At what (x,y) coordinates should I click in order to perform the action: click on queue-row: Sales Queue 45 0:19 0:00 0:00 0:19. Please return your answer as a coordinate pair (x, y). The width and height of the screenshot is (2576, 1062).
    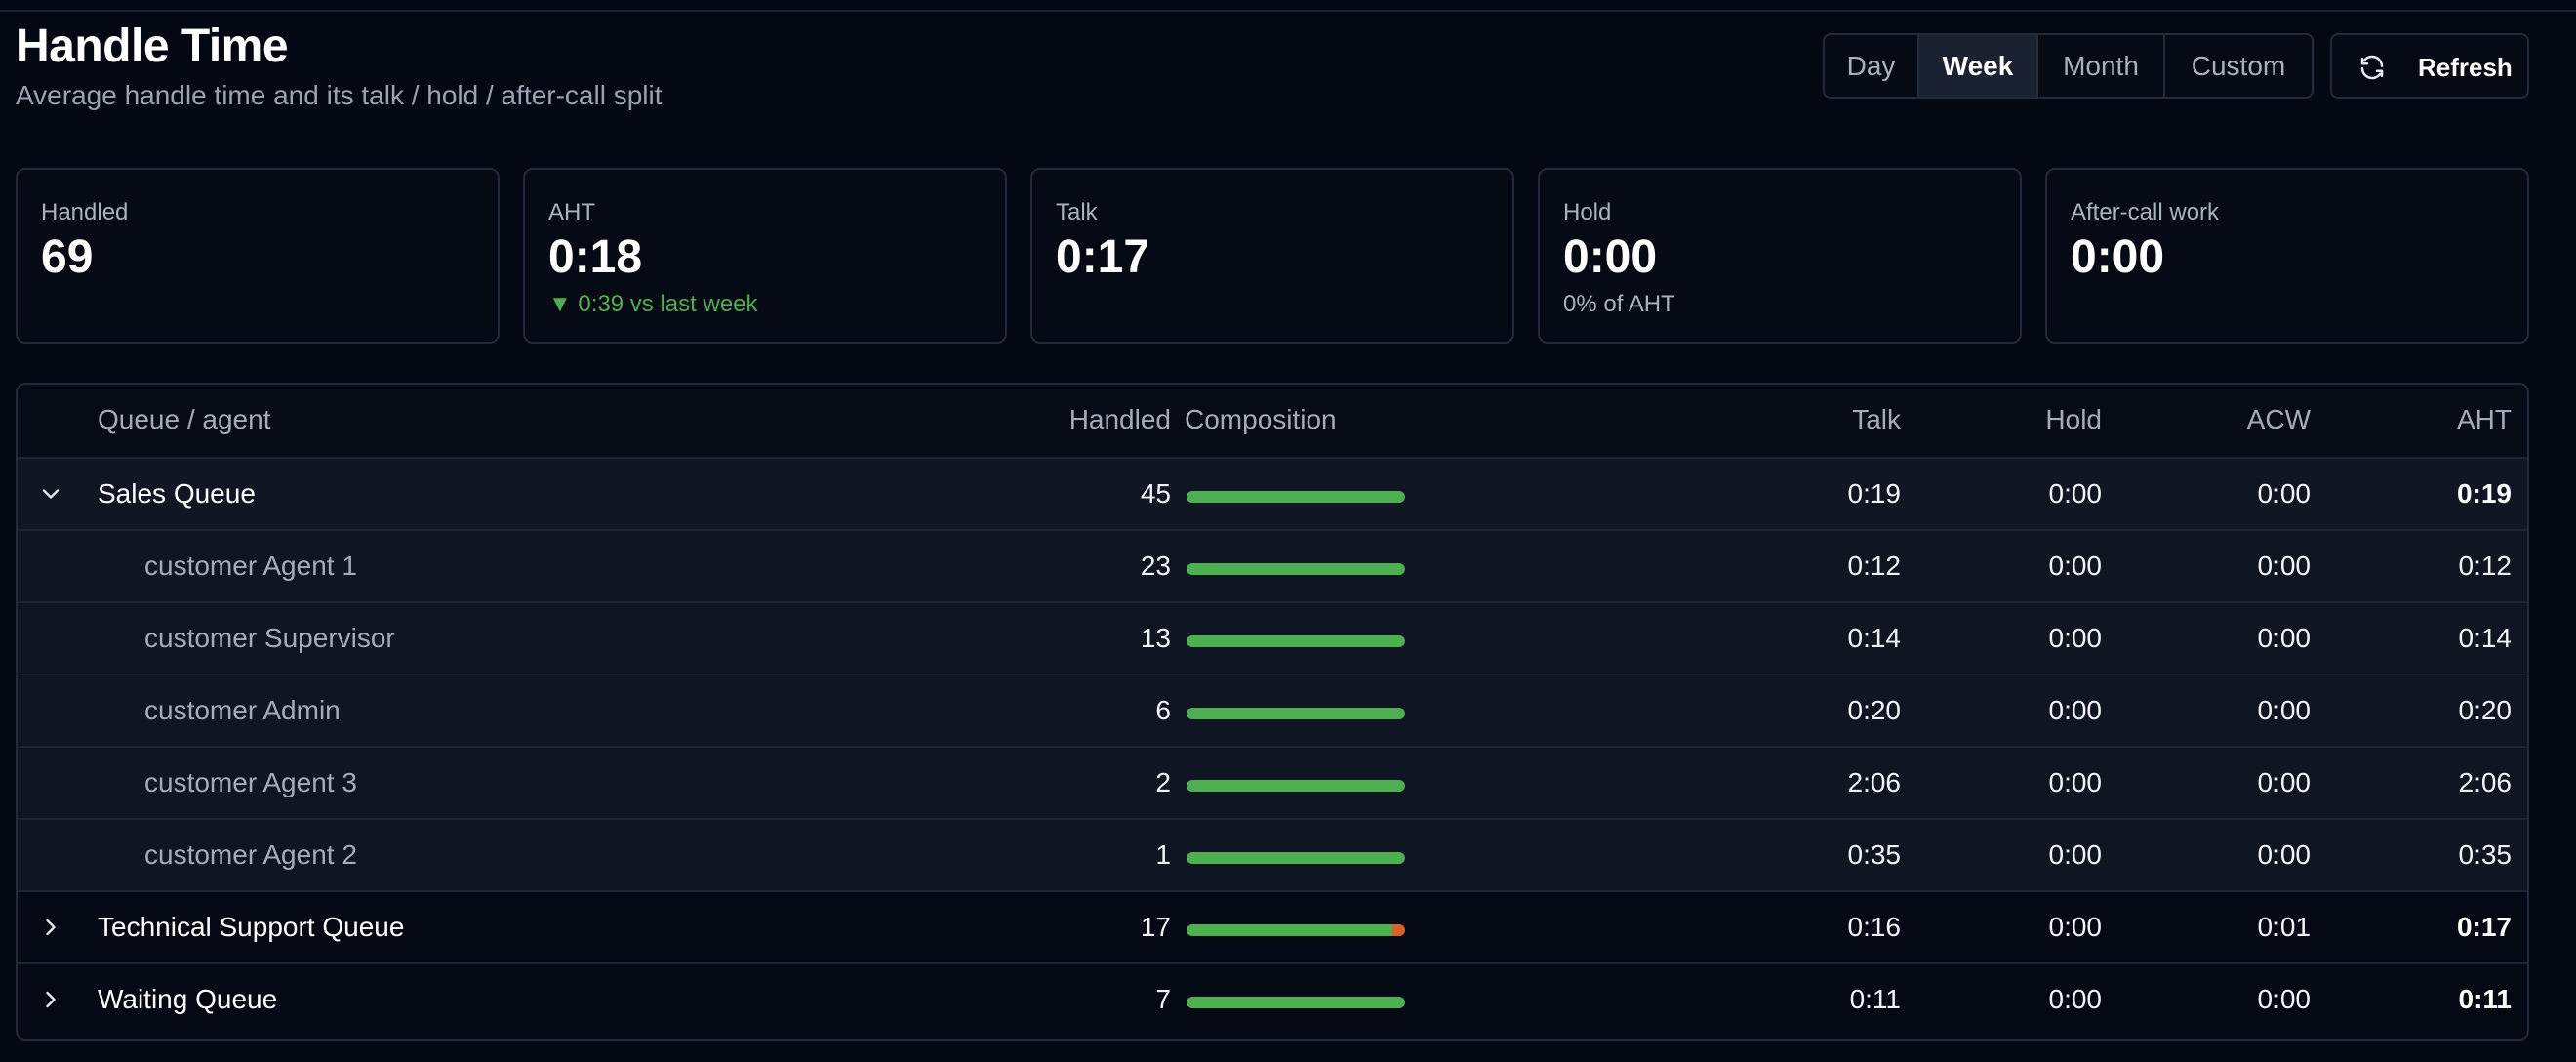
    Looking at the image, I should click on (1272, 493).